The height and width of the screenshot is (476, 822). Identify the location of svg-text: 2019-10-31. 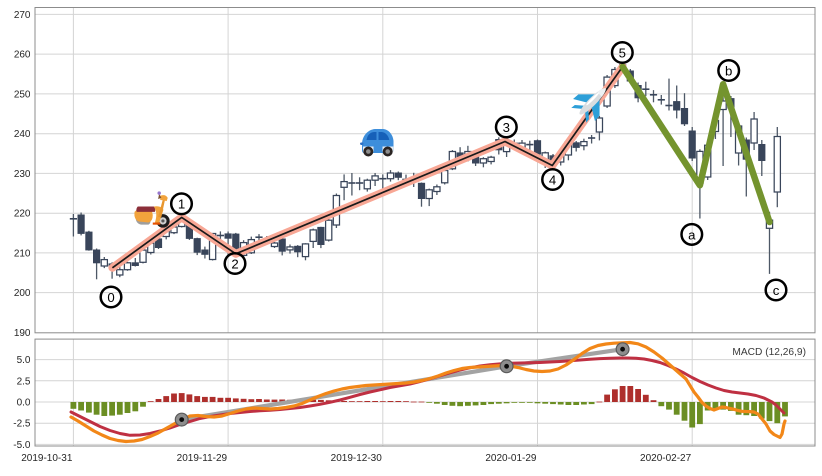
(47, 458).